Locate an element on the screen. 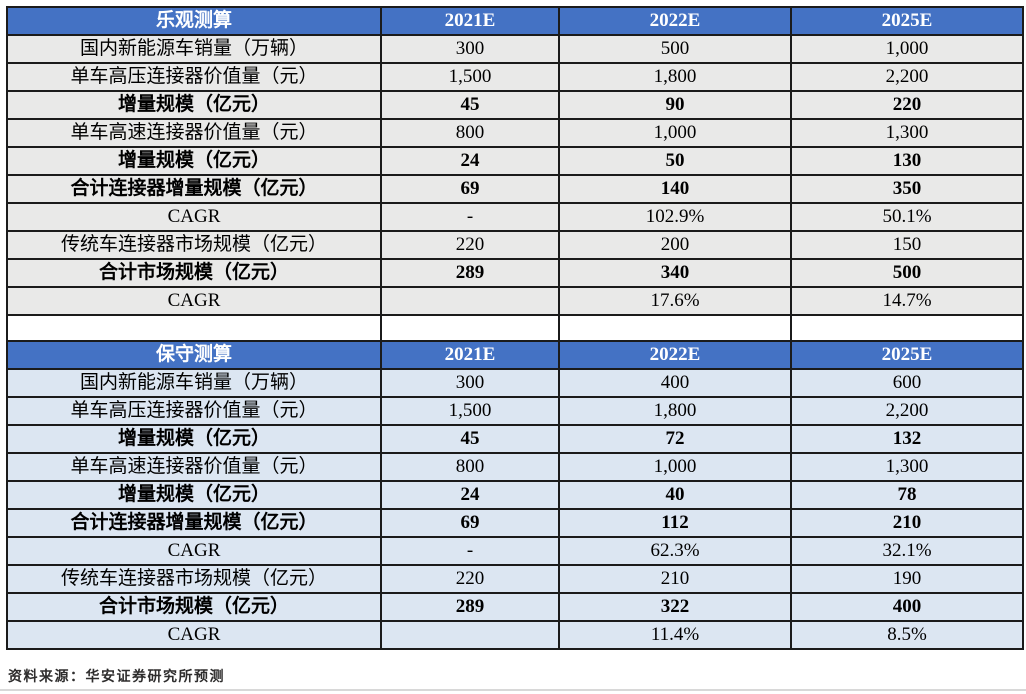  cell-2022e: 40 is located at coordinates (675, 495).